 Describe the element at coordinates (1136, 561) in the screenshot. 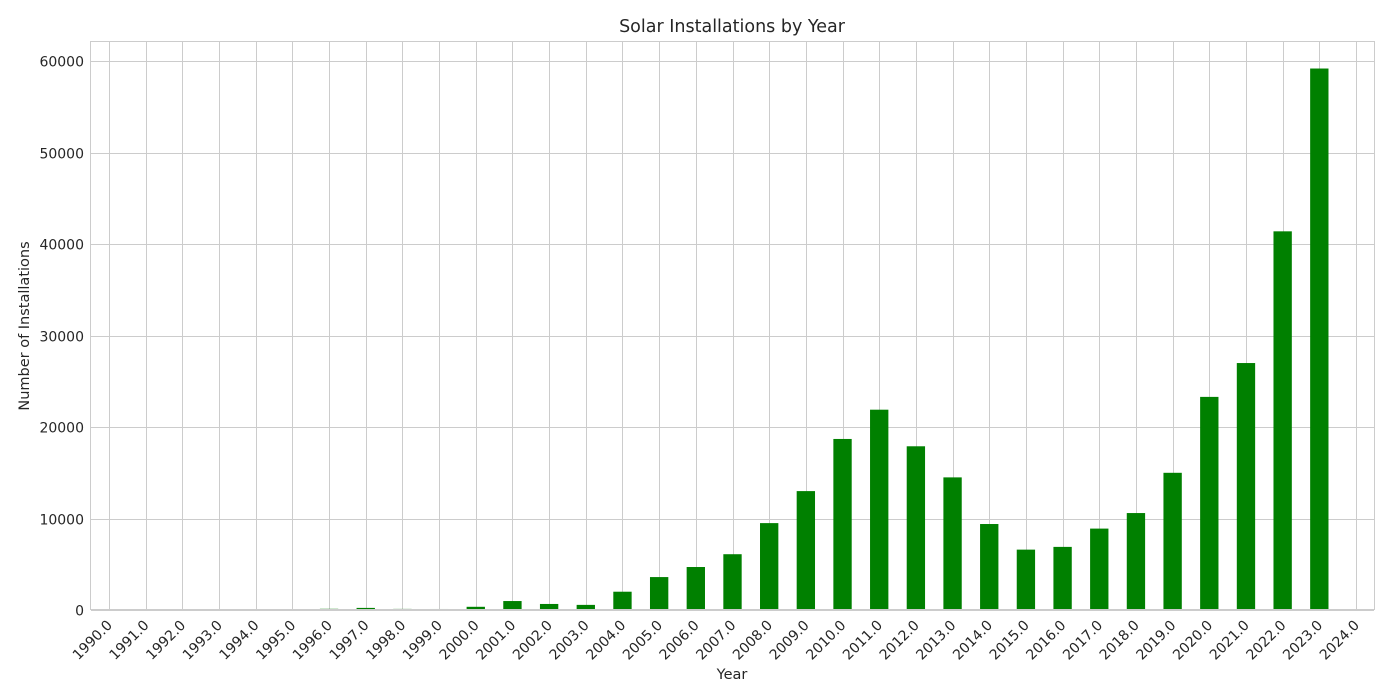

I see `bar-2018.0` at that location.